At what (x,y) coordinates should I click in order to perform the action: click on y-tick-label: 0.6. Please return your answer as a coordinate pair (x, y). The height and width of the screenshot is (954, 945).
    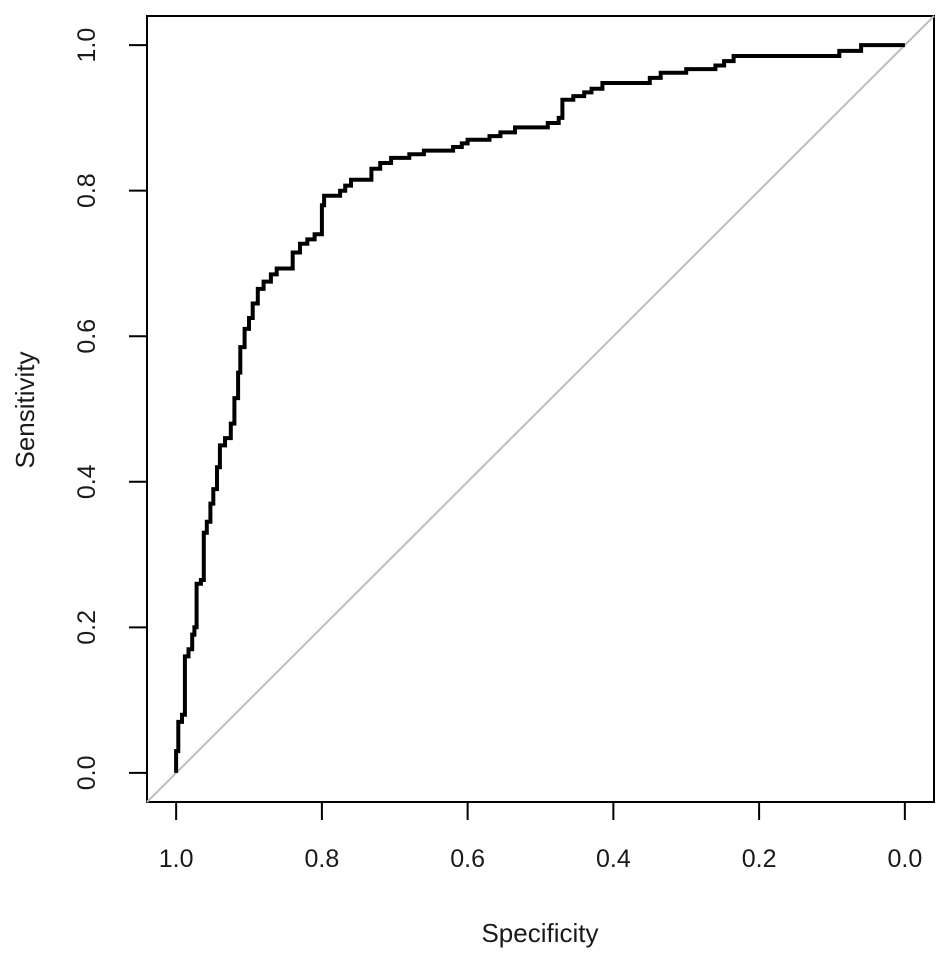
    Looking at the image, I should click on (87, 336).